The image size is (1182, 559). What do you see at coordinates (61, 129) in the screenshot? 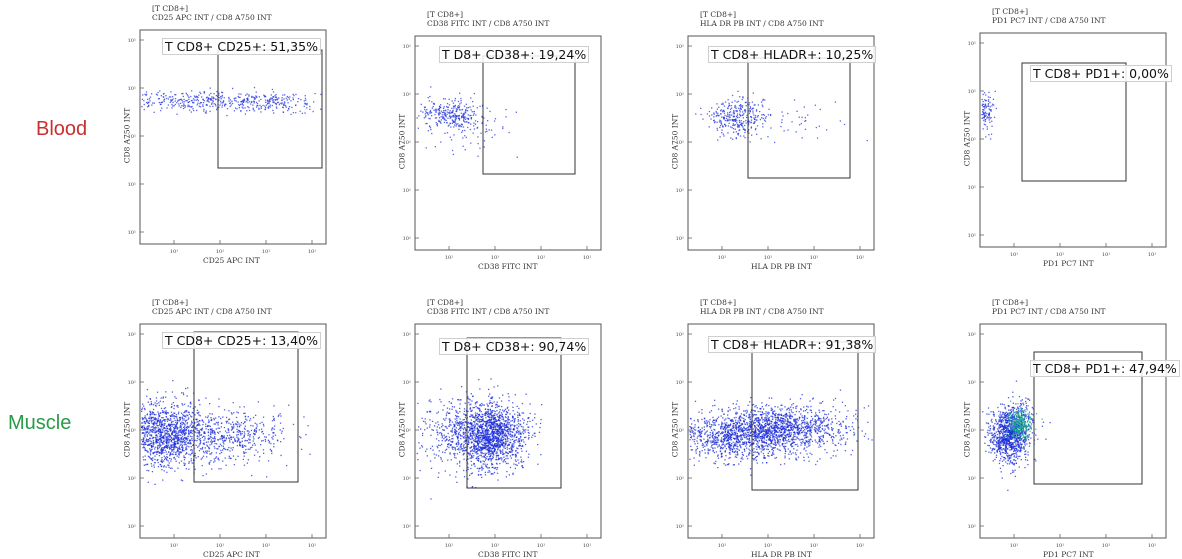
I see `row-label-blood: Blood` at bounding box center [61, 129].